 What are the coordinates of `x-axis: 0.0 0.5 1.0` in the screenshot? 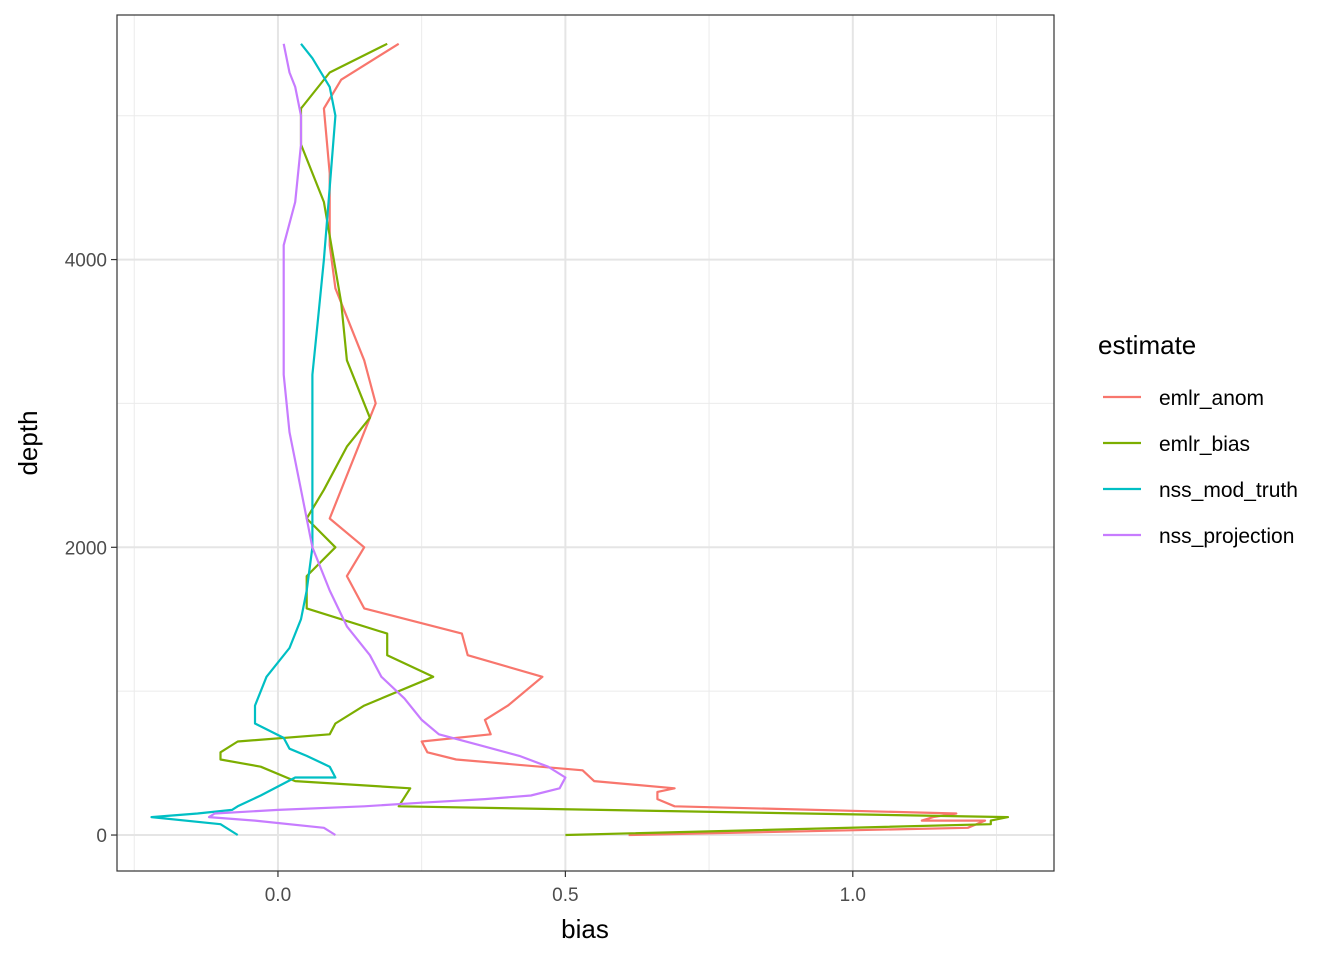 It's located at (565, 888).